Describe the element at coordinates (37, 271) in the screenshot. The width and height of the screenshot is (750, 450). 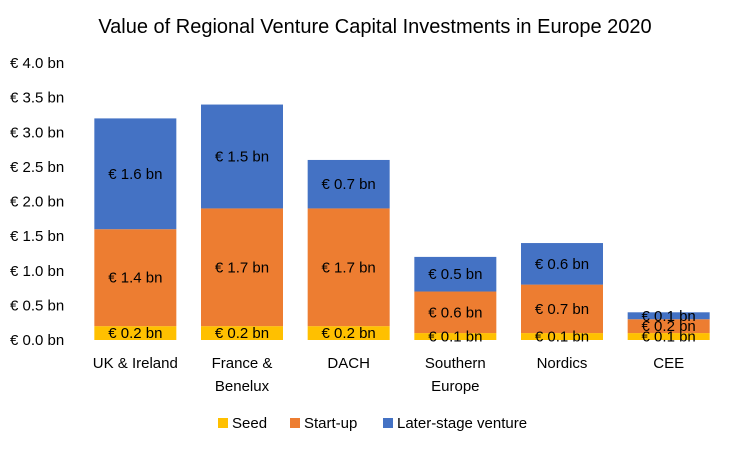
I see `y-tick-label: € 1.0 bn` at that location.